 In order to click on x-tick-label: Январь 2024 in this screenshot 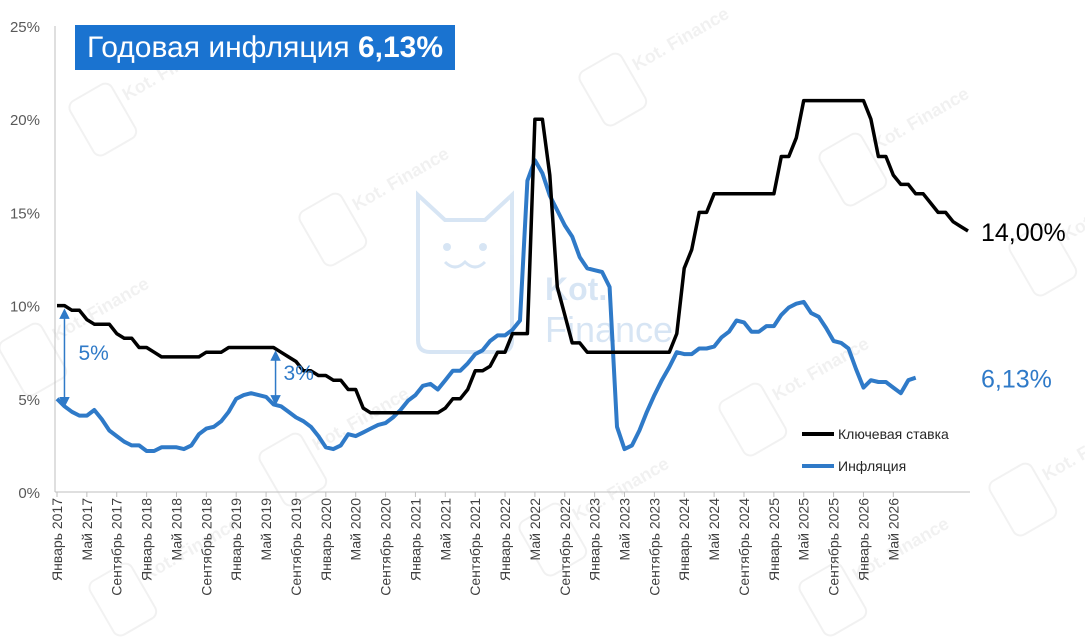, I will do `click(684, 539)`.